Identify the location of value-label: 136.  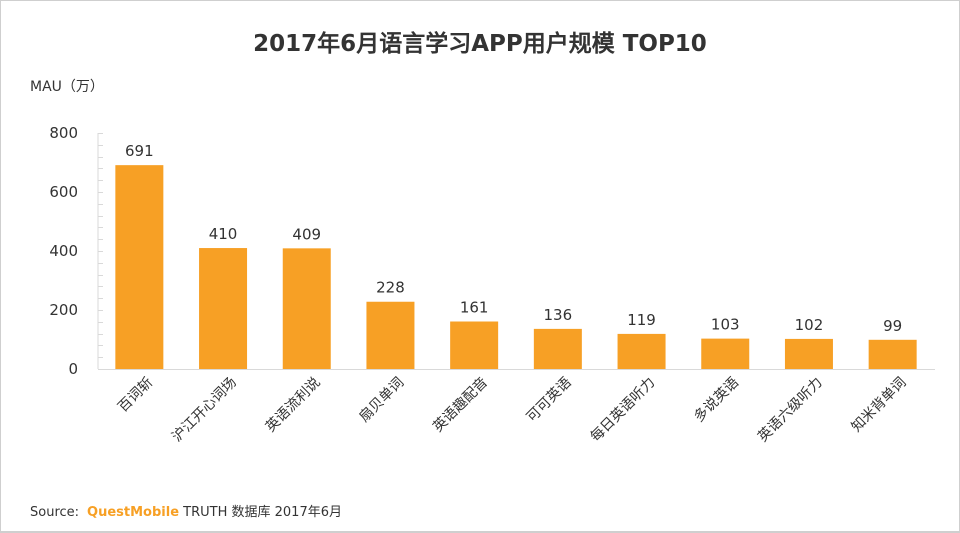
(558, 315).